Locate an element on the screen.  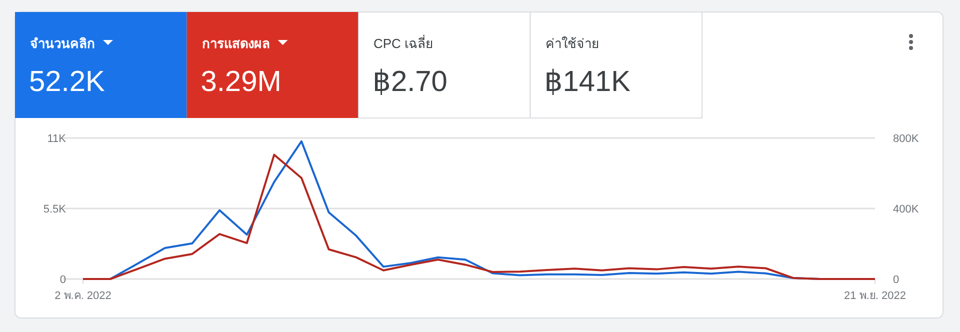
text: ฿2.70 is located at coordinates (410, 82).